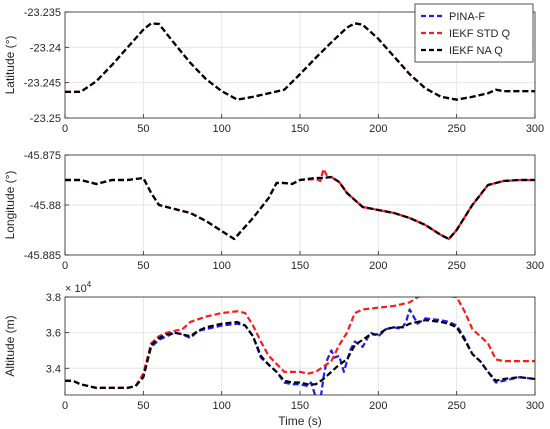 The image size is (550, 429). Describe the element at coordinates (53, 334) in the screenshot. I see `y-tick-label: 3.6` at that location.